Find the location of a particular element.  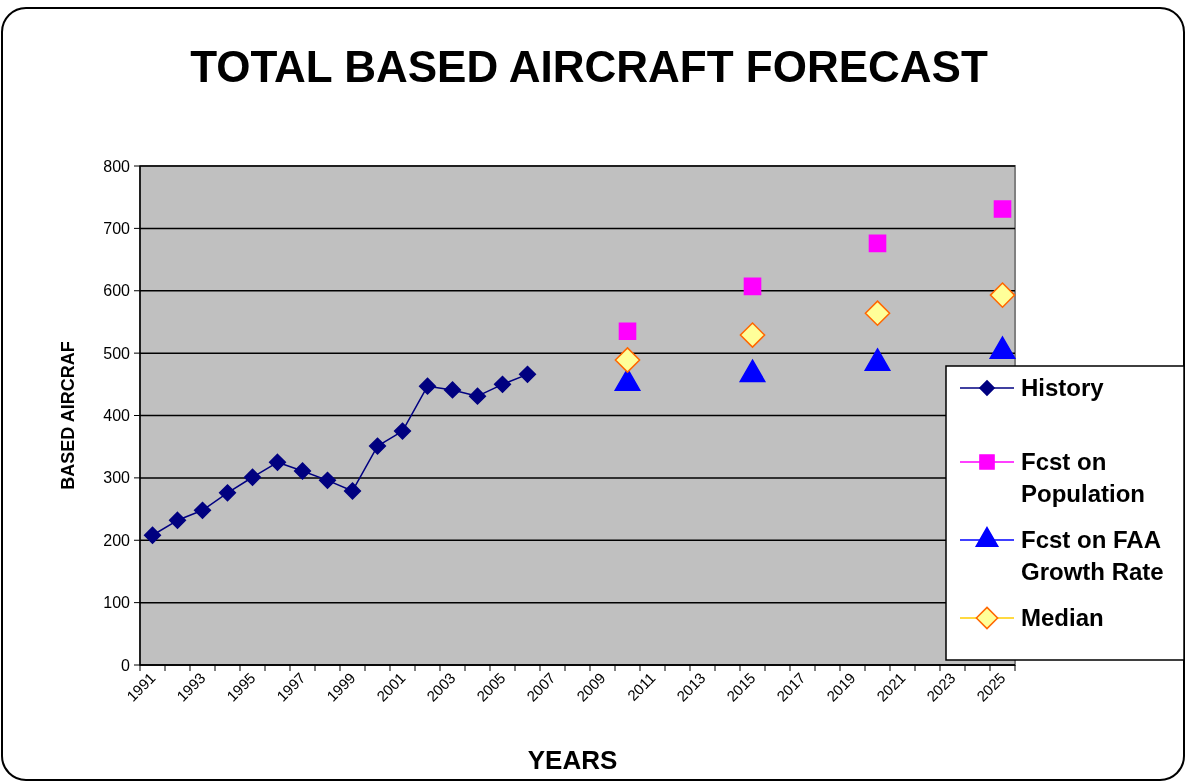

y-tick-label: 400 is located at coordinates (117, 416).